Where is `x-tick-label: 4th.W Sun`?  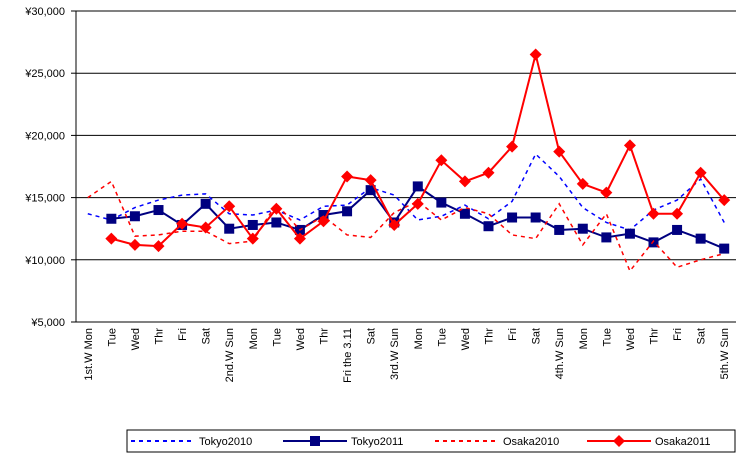 x-tick-label: 4th.W Sun is located at coordinates (560, 353).